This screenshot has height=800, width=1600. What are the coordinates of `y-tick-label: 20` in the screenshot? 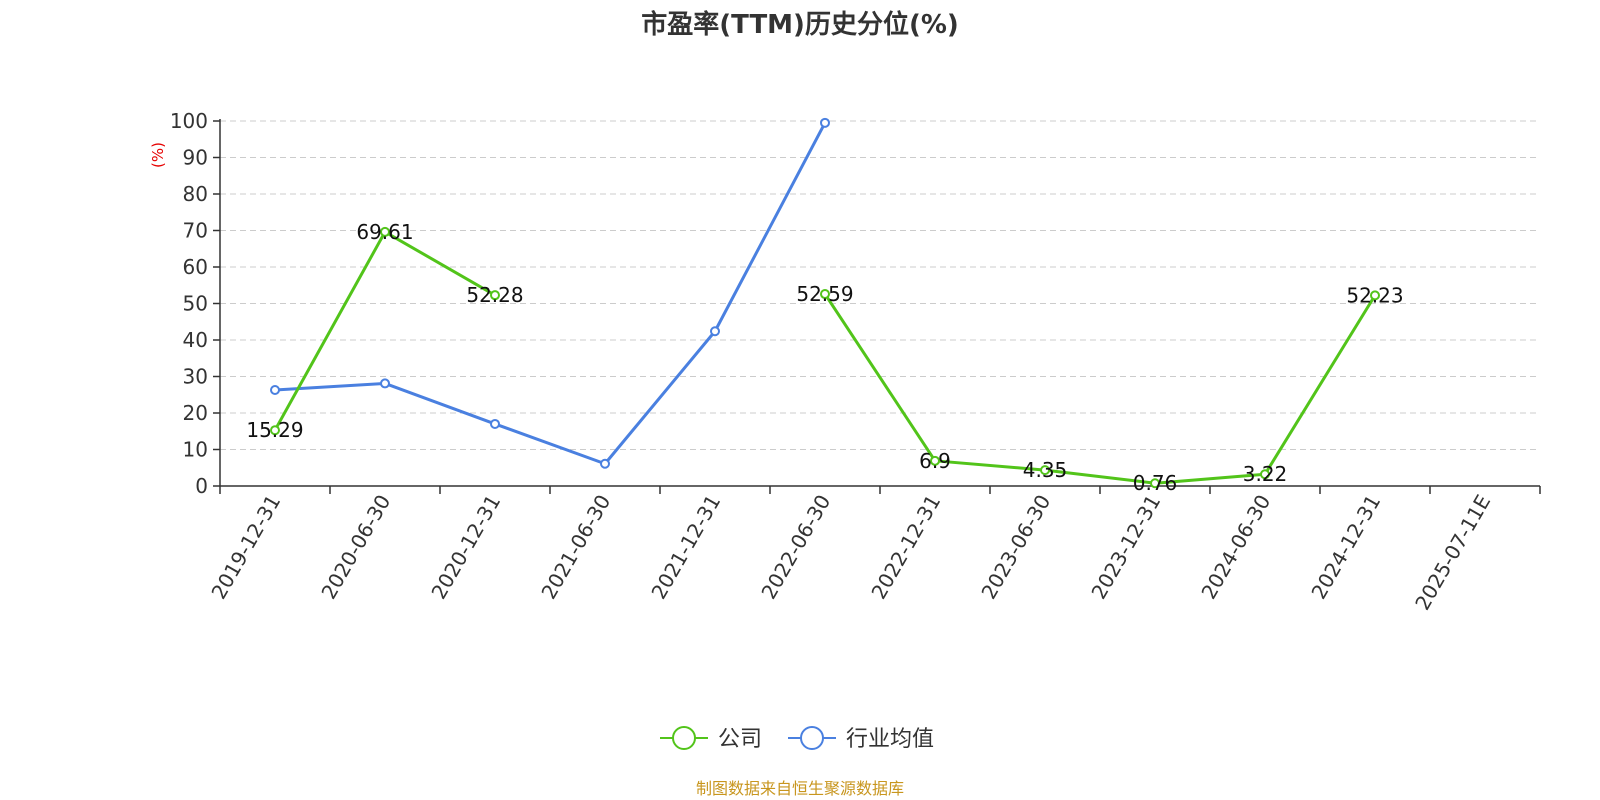 It's located at (195, 413).